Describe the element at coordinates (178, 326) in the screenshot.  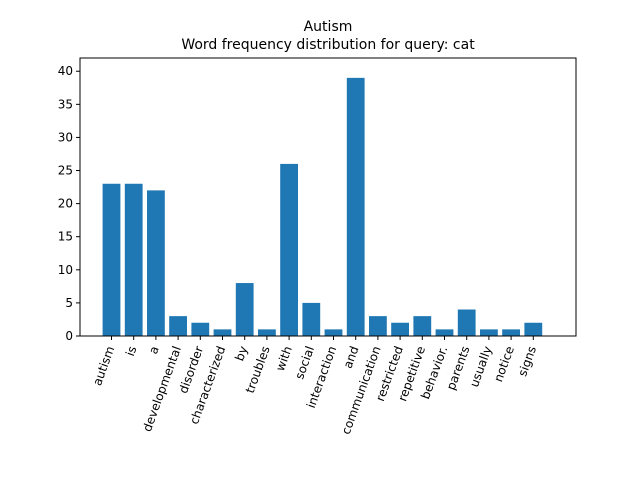
I see `bar-developmental` at that location.